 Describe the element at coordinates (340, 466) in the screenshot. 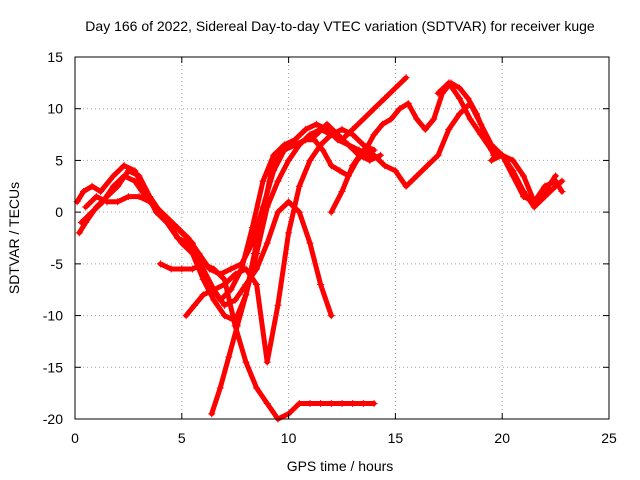

I see `x-axis-title: GPS time / hours` at that location.